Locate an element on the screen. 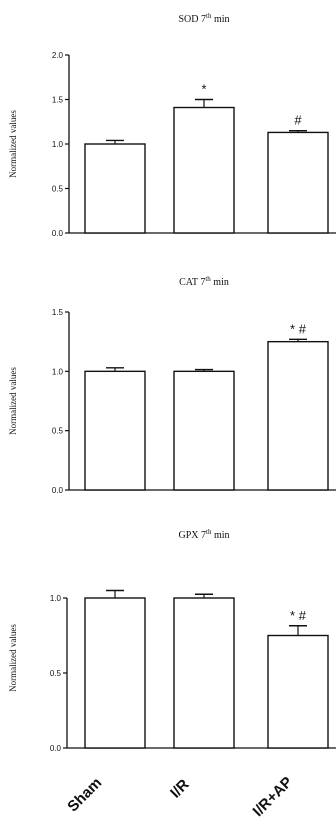  chart-title-main: SOD 7 is located at coordinates (192, 19).